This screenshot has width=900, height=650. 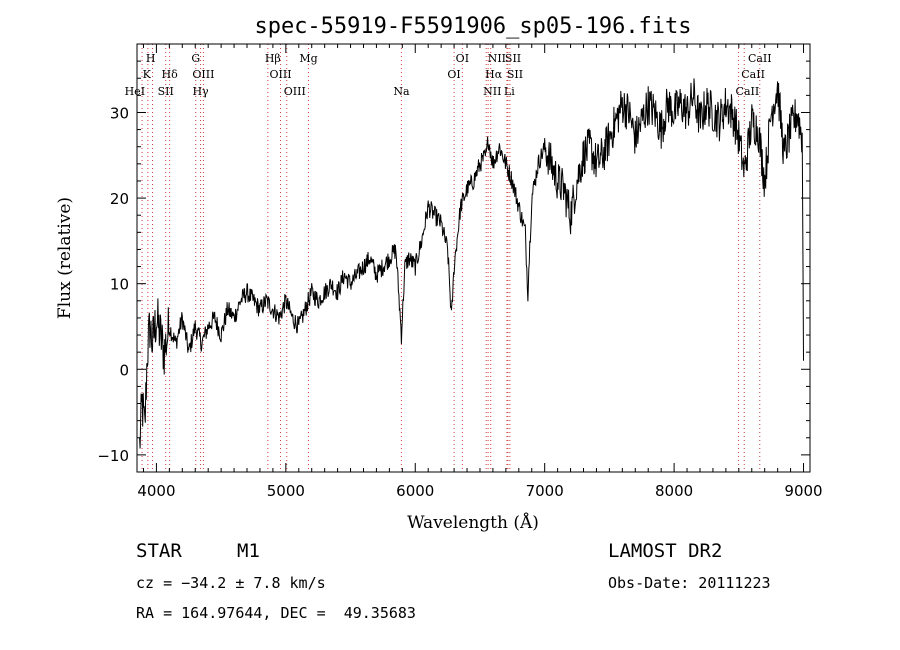 What do you see at coordinates (147, 74) in the screenshot?
I see `line-label: K` at bounding box center [147, 74].